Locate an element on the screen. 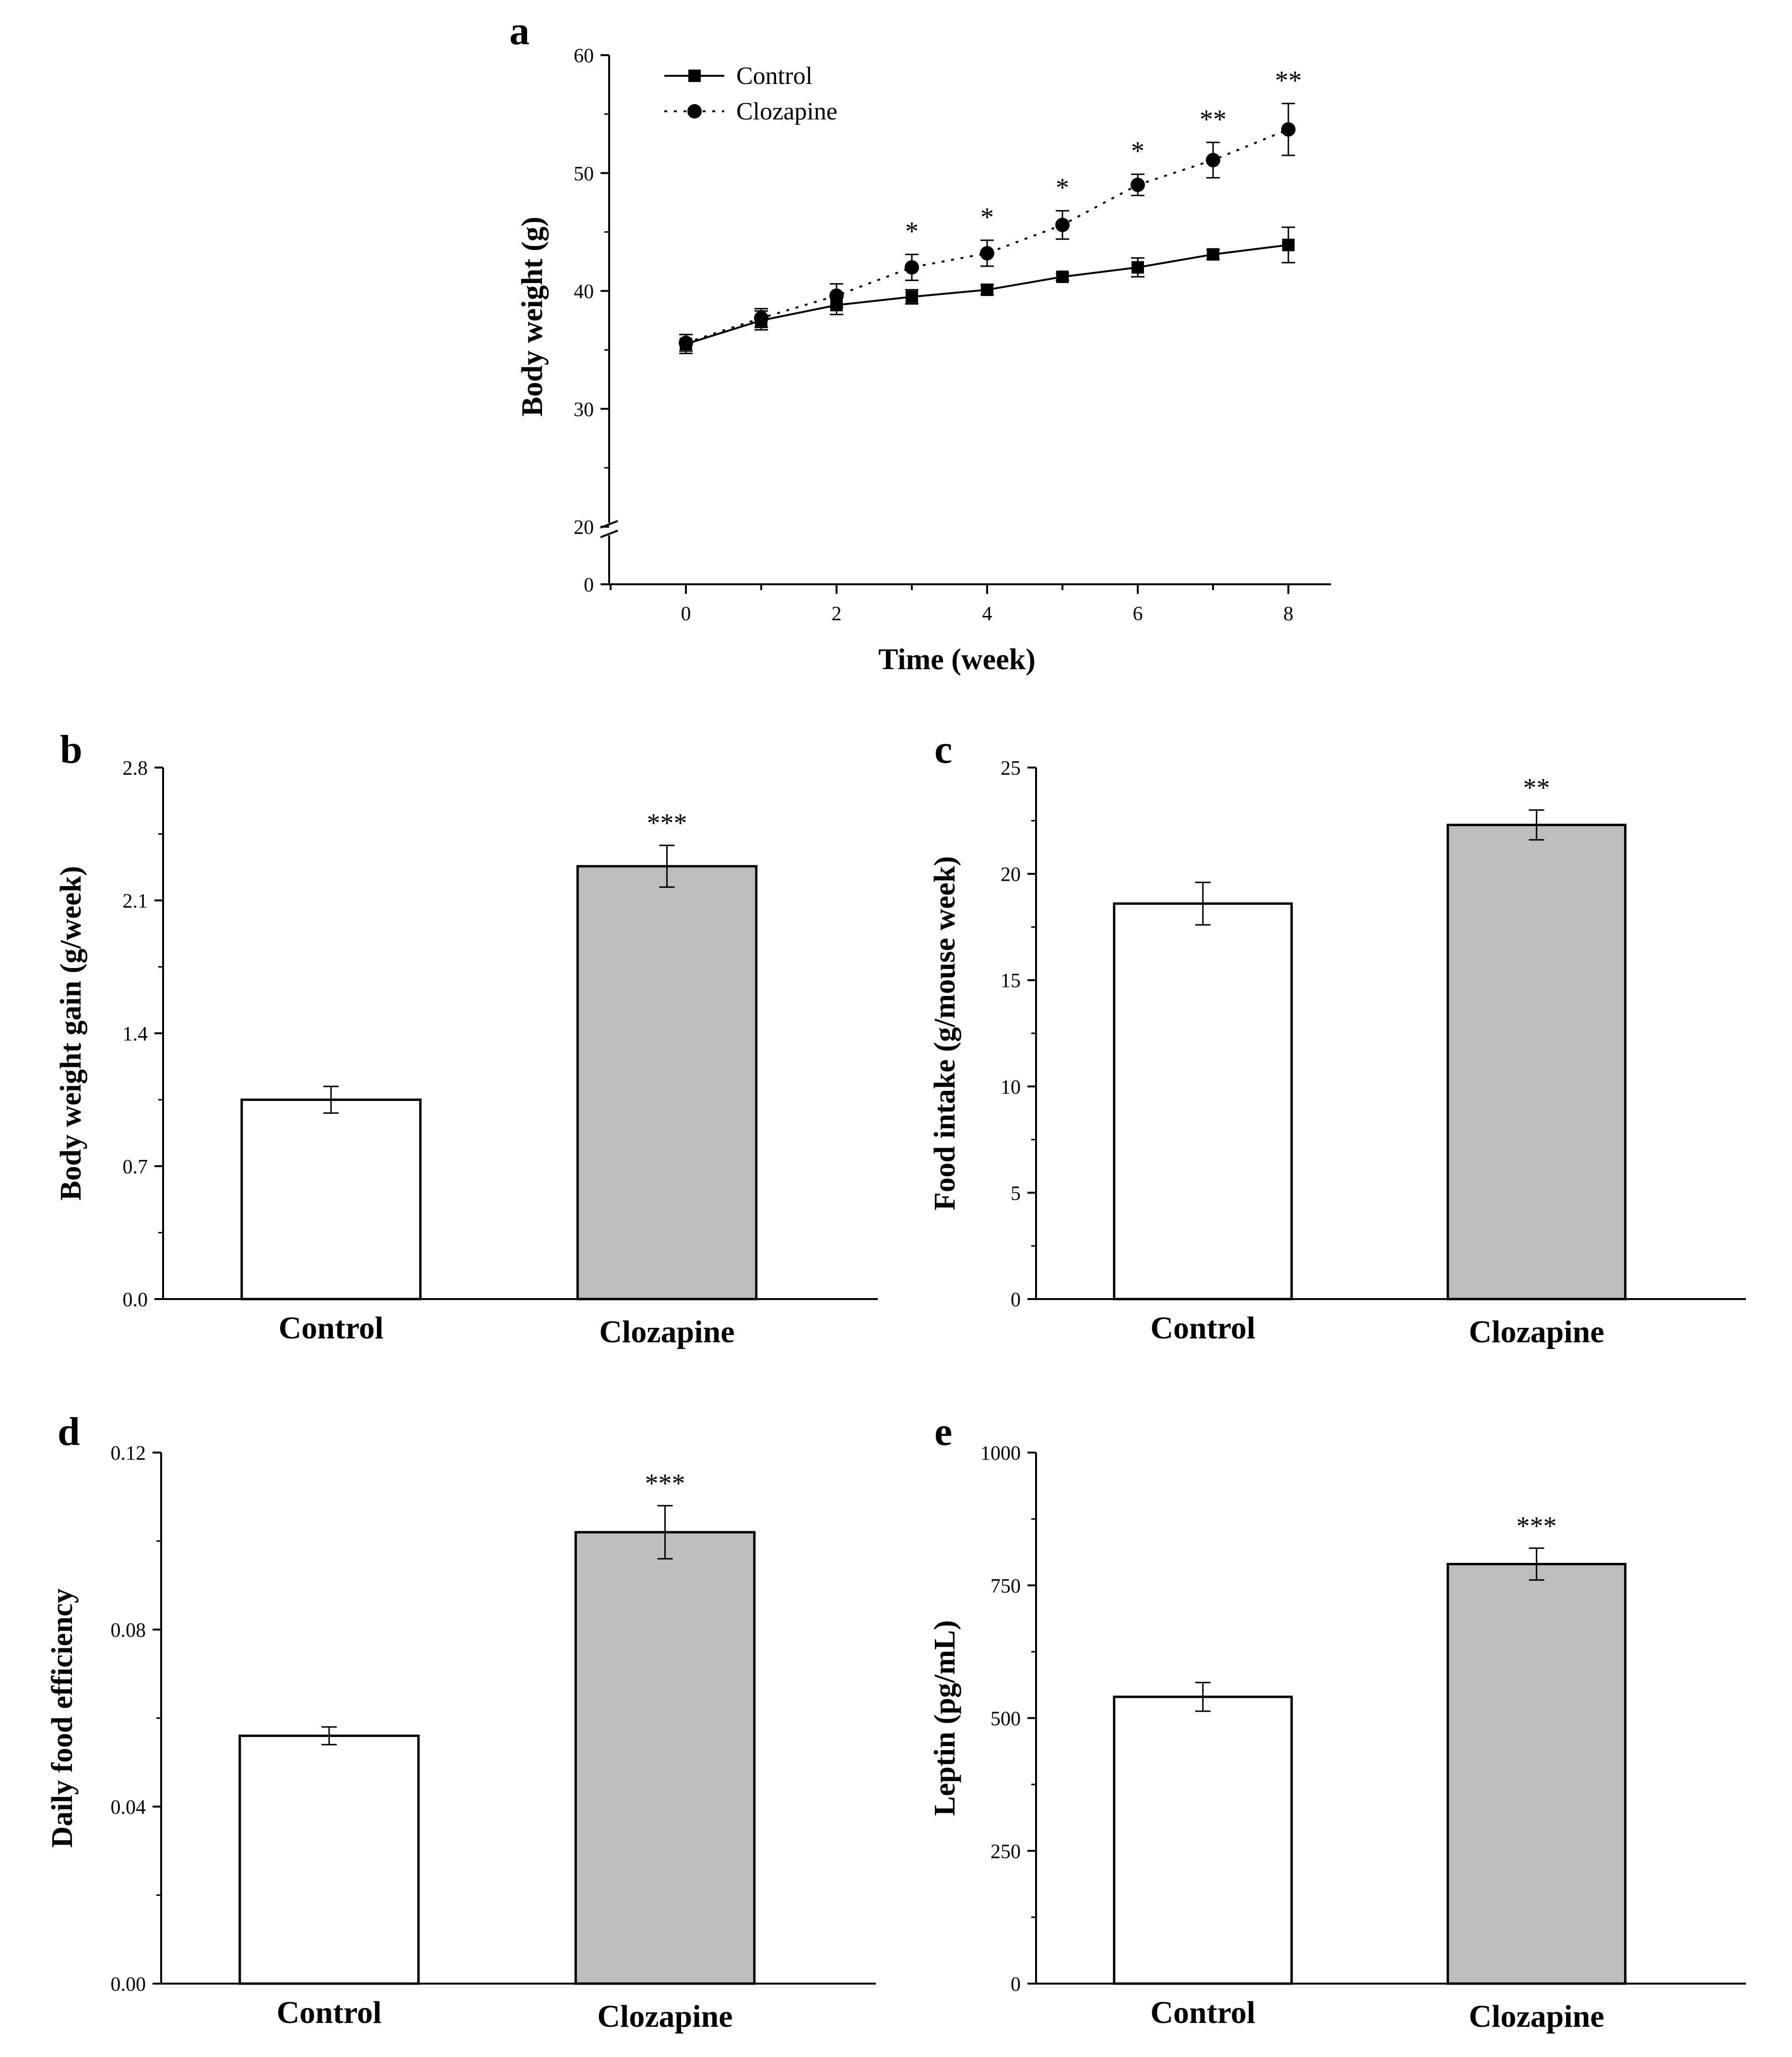  b-bar-clozapine is located at coordinates (667, 1082).